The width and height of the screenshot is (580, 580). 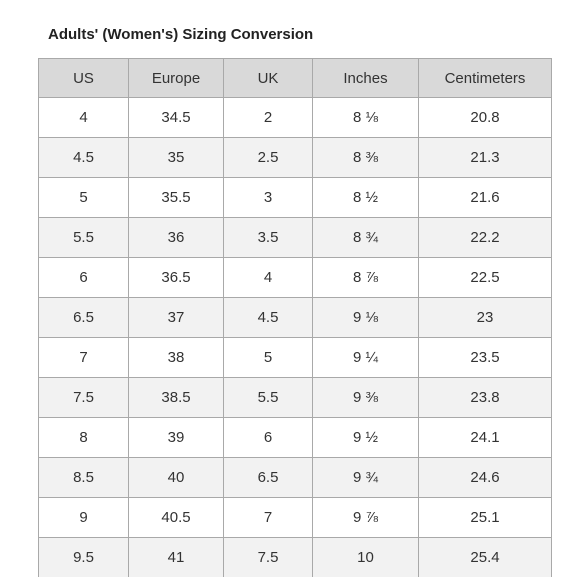 I want to click on cell-europe: 35.5, so click(x=176, y=197).